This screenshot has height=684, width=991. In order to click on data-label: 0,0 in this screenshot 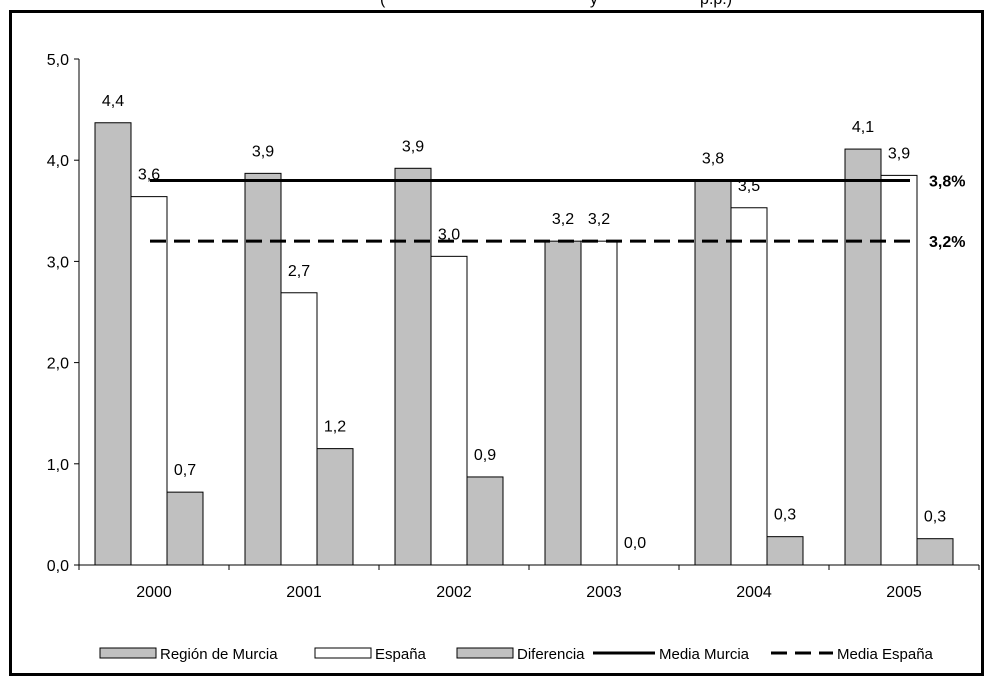, I will do `click(635, 543)`.